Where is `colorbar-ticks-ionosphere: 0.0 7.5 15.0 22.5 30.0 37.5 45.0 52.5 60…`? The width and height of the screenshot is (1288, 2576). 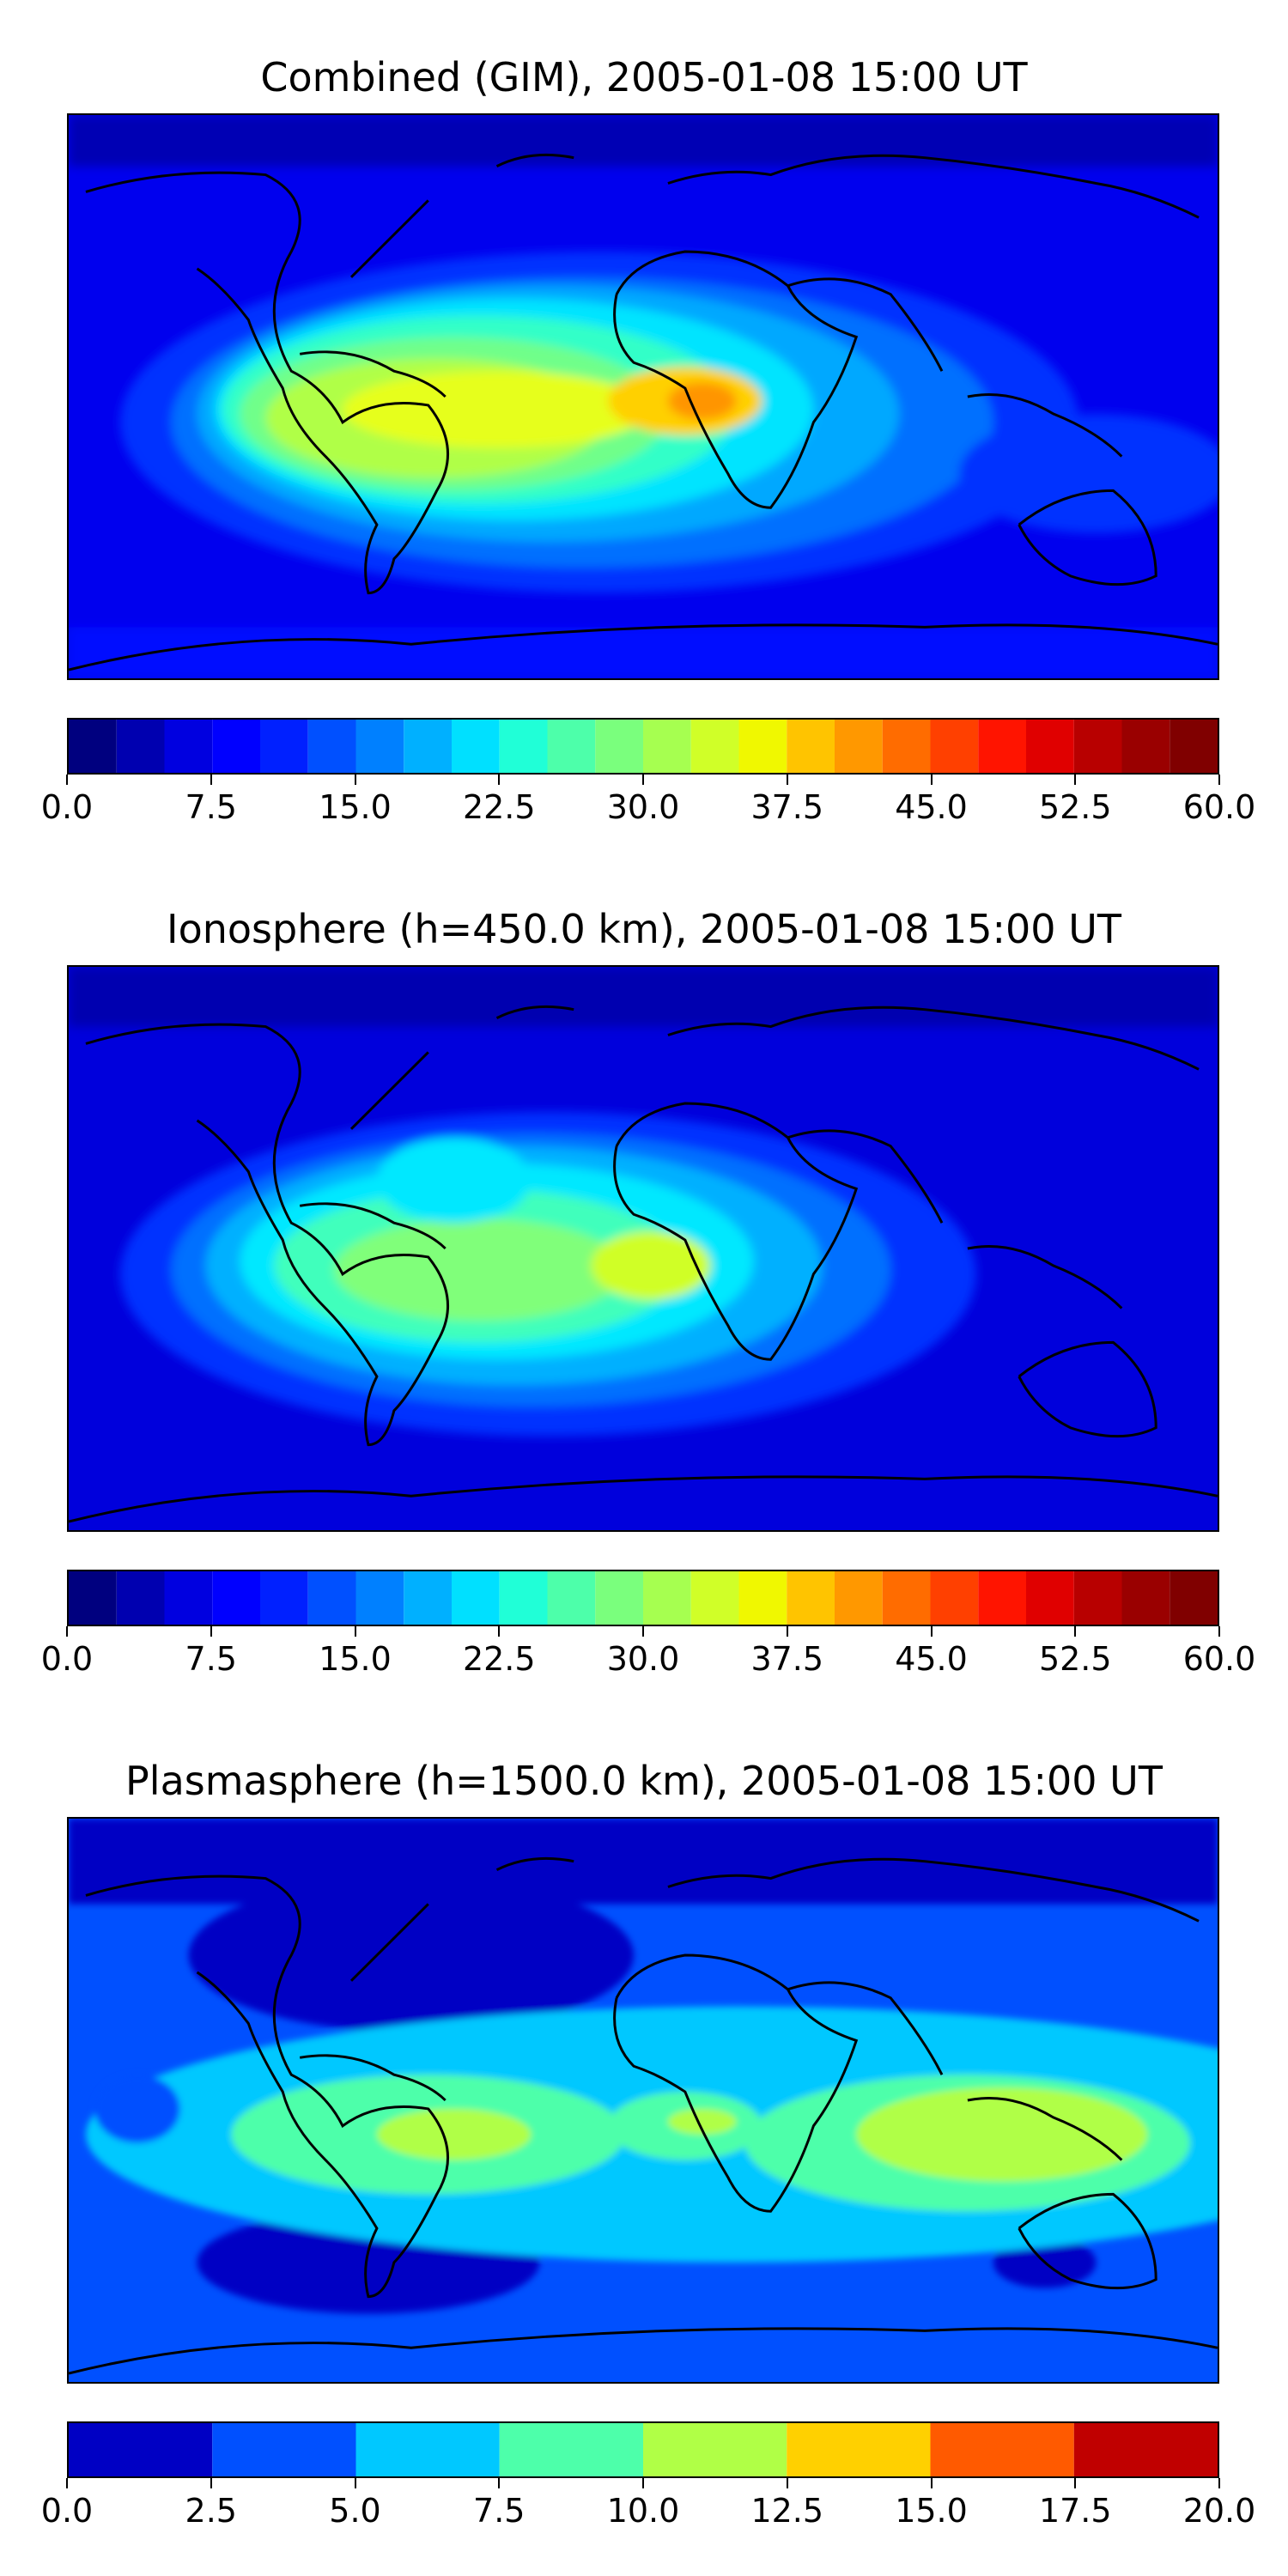 colorbar-ticks-ionosphere: 0.0 7.5 15.0 22.5 30.0 37.5 45.0 52.5 60… is located at coordinates (648, 1656).